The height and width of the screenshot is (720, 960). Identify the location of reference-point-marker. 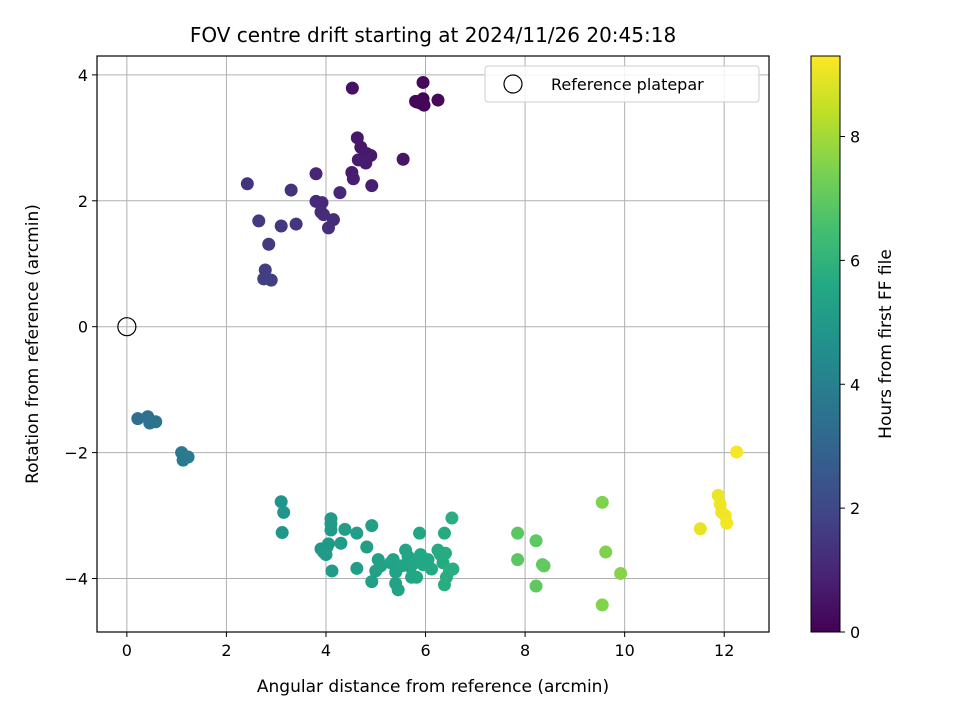
(127, 327).